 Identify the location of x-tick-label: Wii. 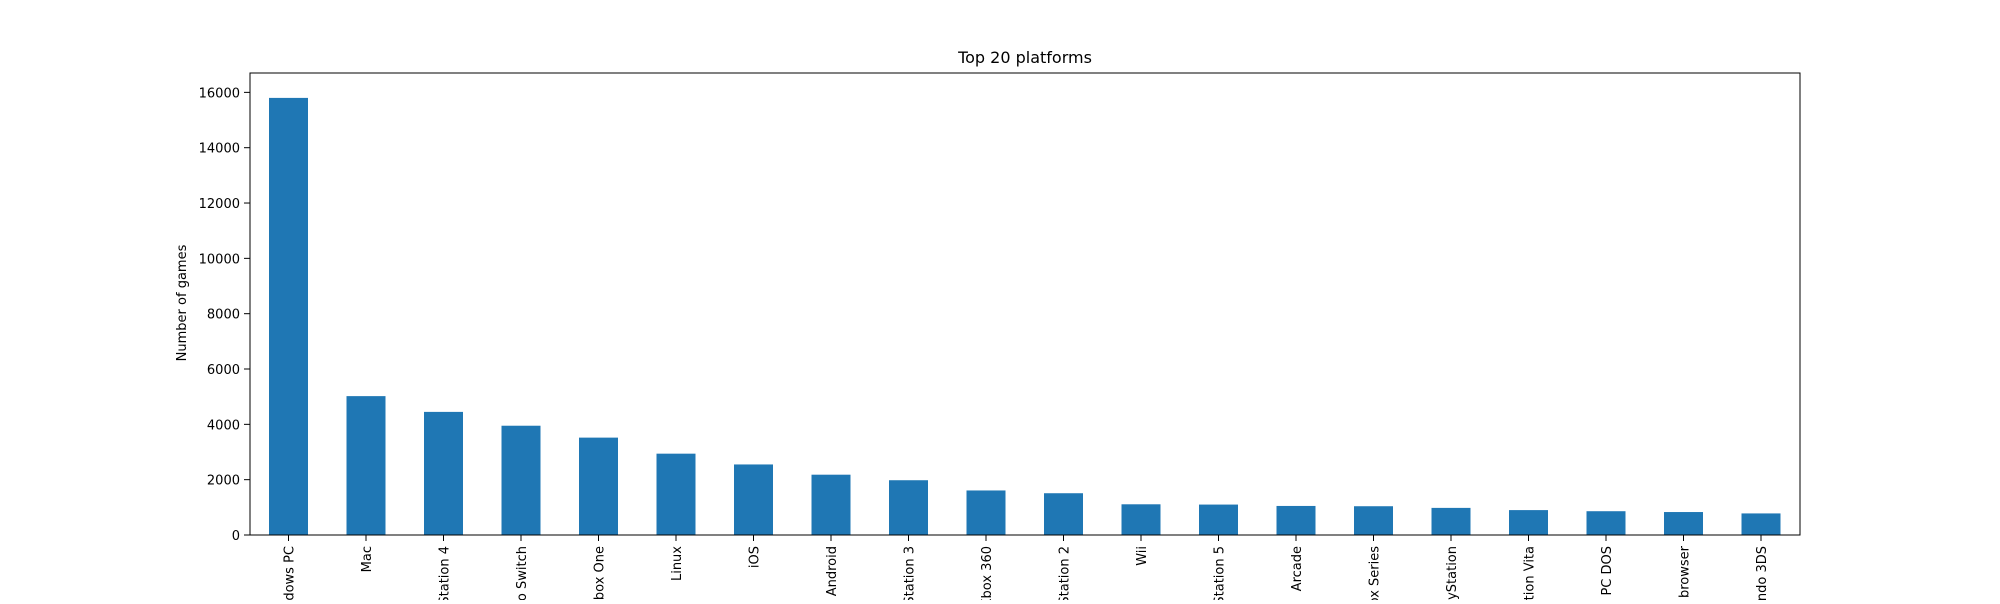
(1142, 556).